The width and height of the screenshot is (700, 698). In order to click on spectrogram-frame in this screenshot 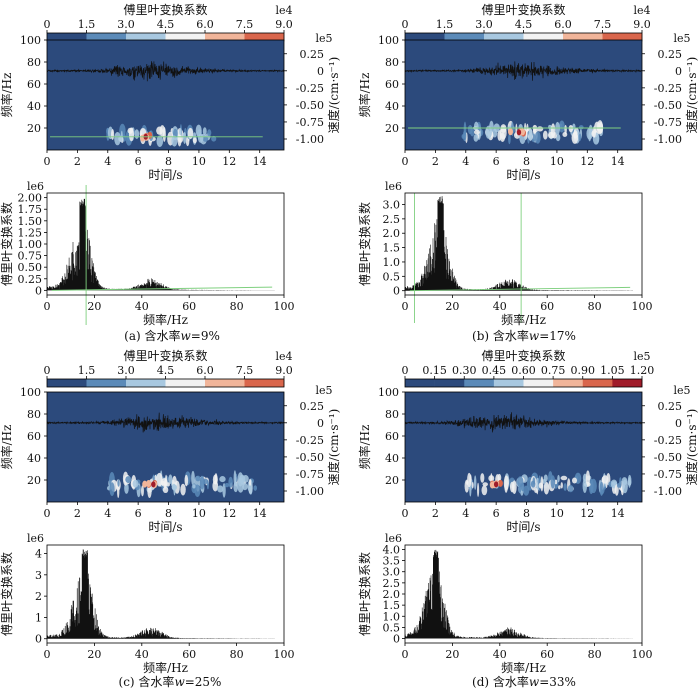, I will do `click(523, 447)`.